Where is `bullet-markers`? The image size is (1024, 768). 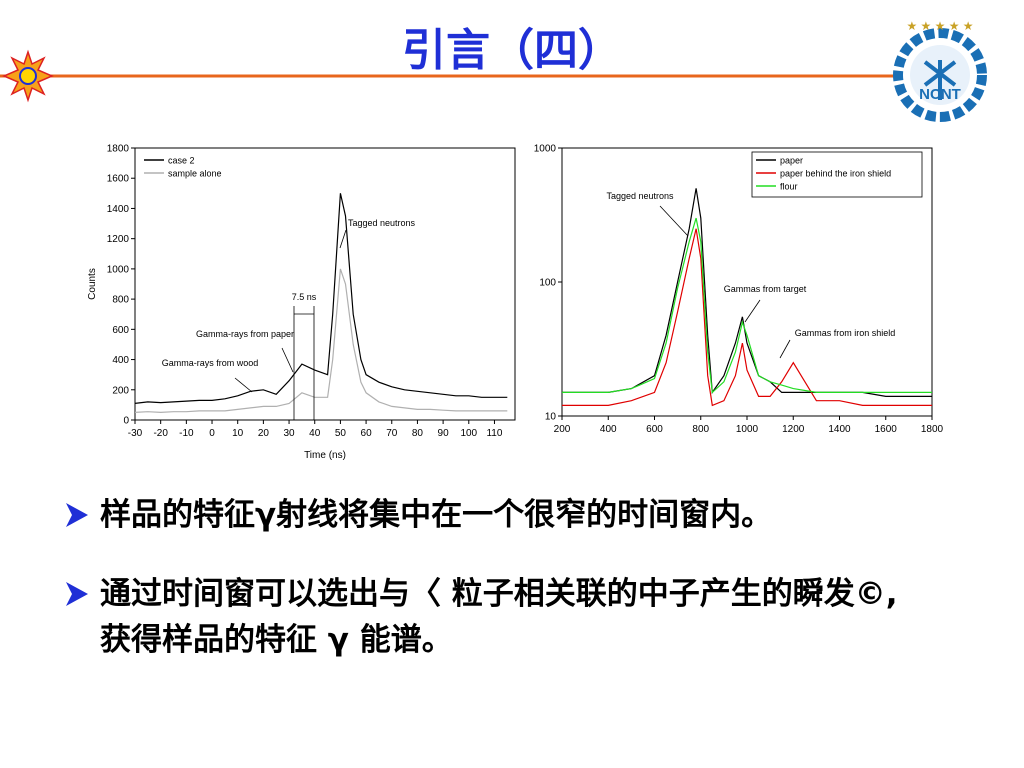
bullet-markers is located at coordinates (77, 554).